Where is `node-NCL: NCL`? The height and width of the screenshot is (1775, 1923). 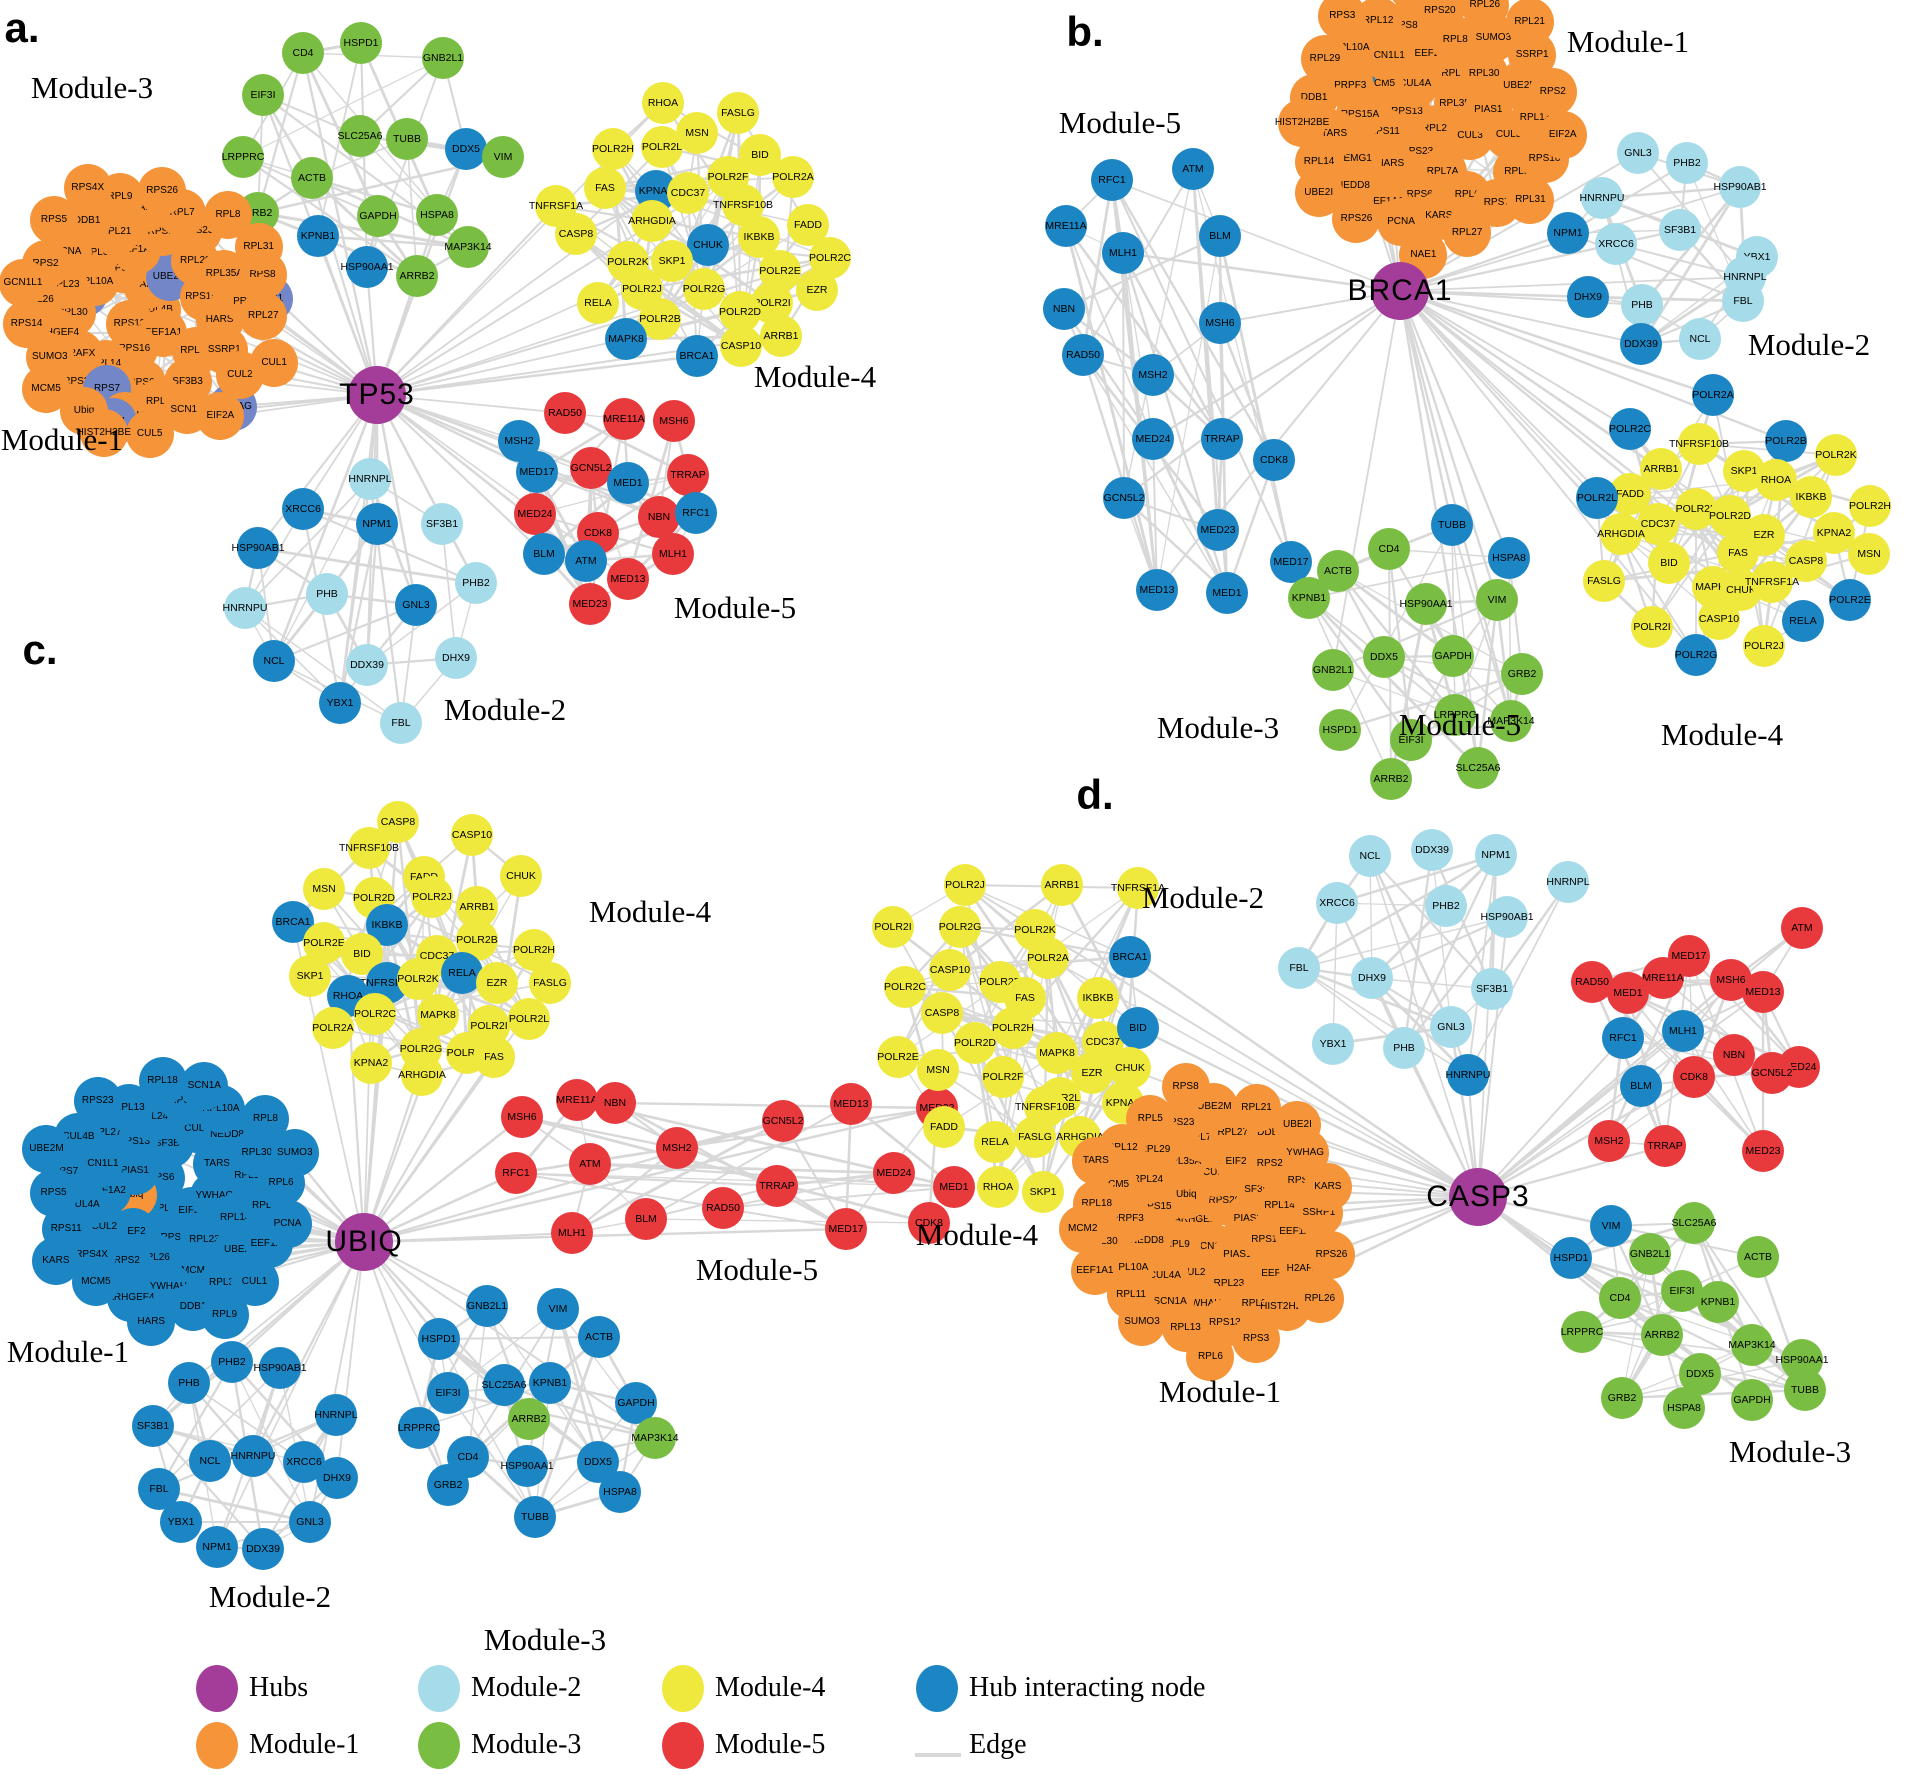
node-NCL: NCL is located at coordinates (274, 661).